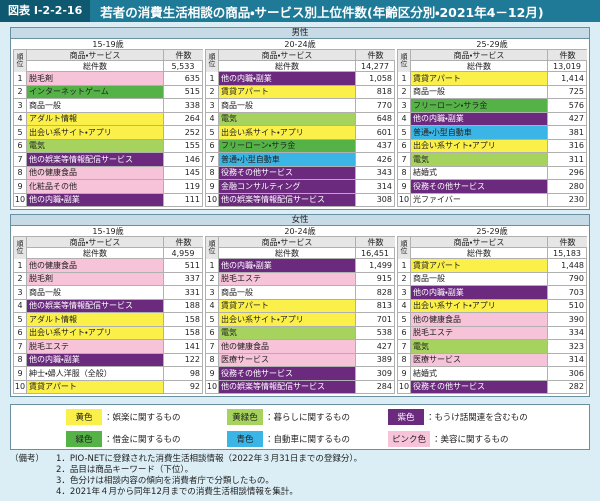  Describe the element at coordinates (300, 119) in the screenshot. I see `row: 4 電気 648` at that location.